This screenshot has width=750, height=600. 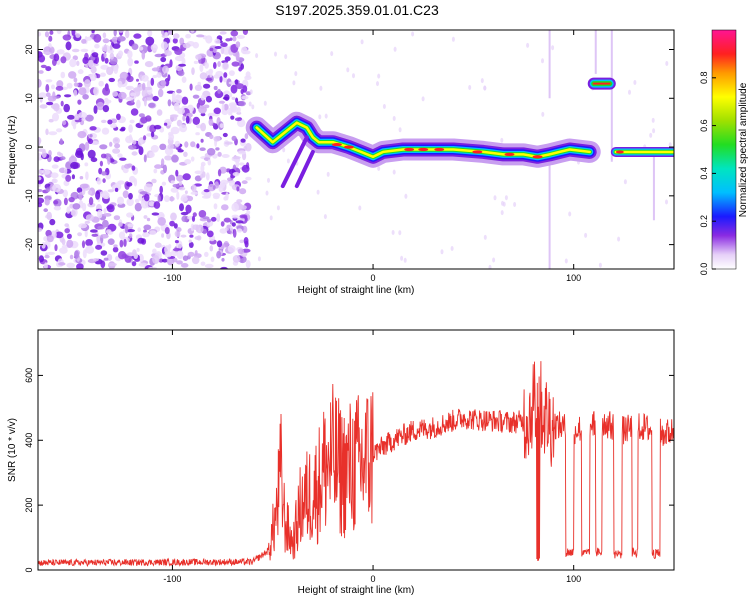 I want to click on spectrogram-ytick-label: 20, so click(x=29, y=50).